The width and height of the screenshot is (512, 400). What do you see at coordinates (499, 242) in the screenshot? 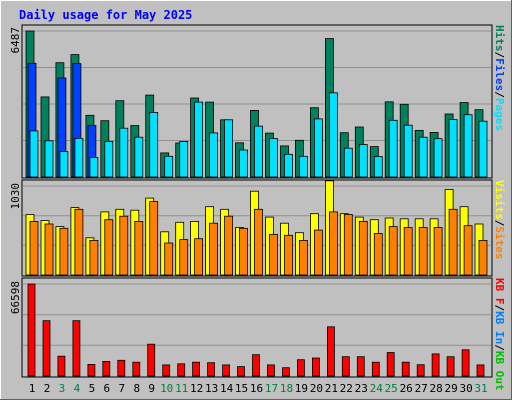
I see `visits-legend-entry: Sites` at bounding box center [499, 242].